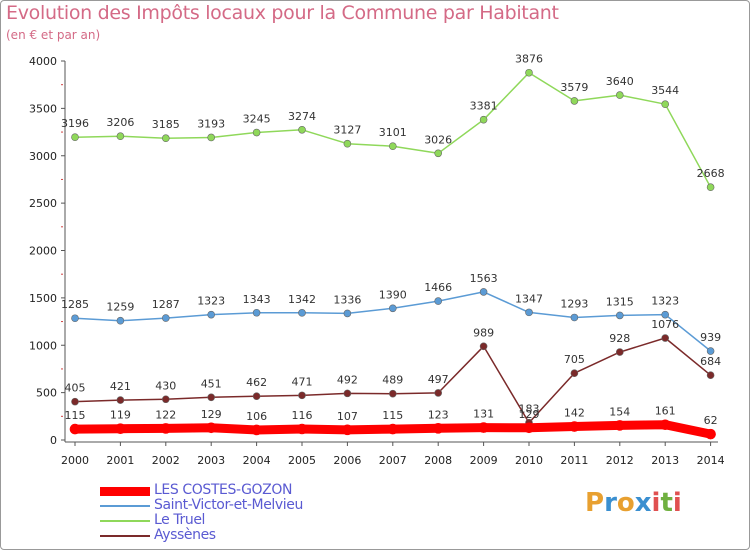 Image resolution: width=750 pixels, height=550 pixels. Describe the element at coordinates (393, 460) in the screenshot. I see `x-tick-label: 2007` at that location.